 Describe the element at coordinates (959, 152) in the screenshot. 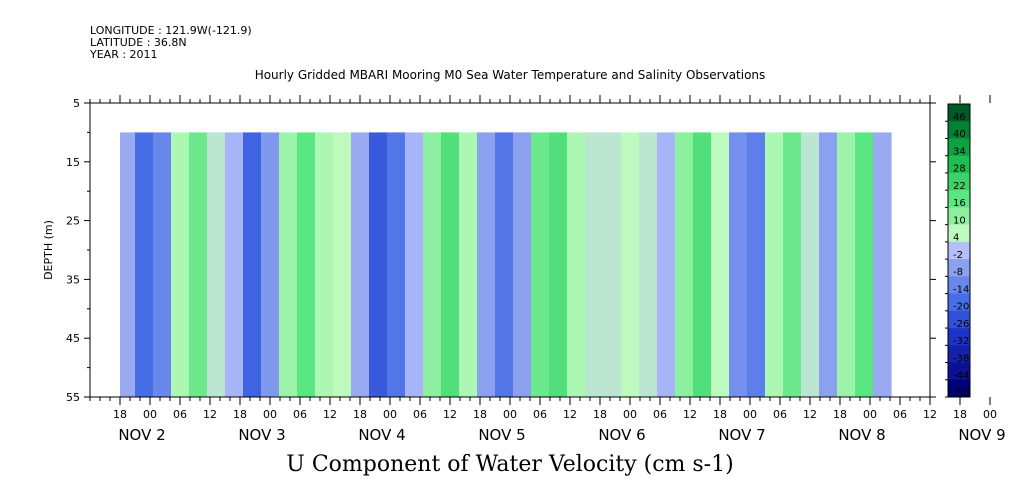

I see `colorbar-label: 34` at that location.